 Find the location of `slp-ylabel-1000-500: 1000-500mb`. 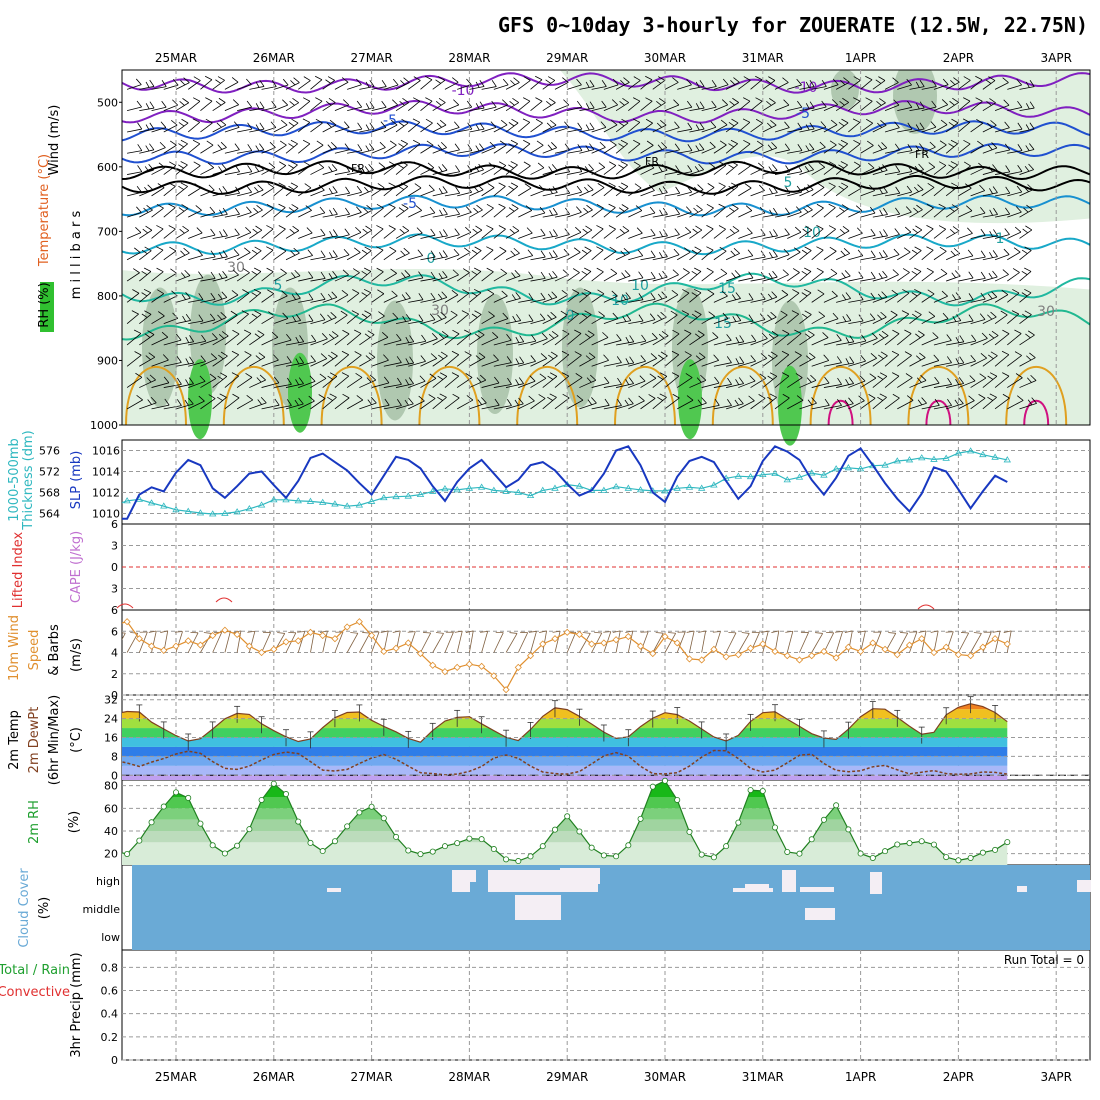

slp-ylabel-1000-500: 1000-500mb is located at coordinates (14, 480).